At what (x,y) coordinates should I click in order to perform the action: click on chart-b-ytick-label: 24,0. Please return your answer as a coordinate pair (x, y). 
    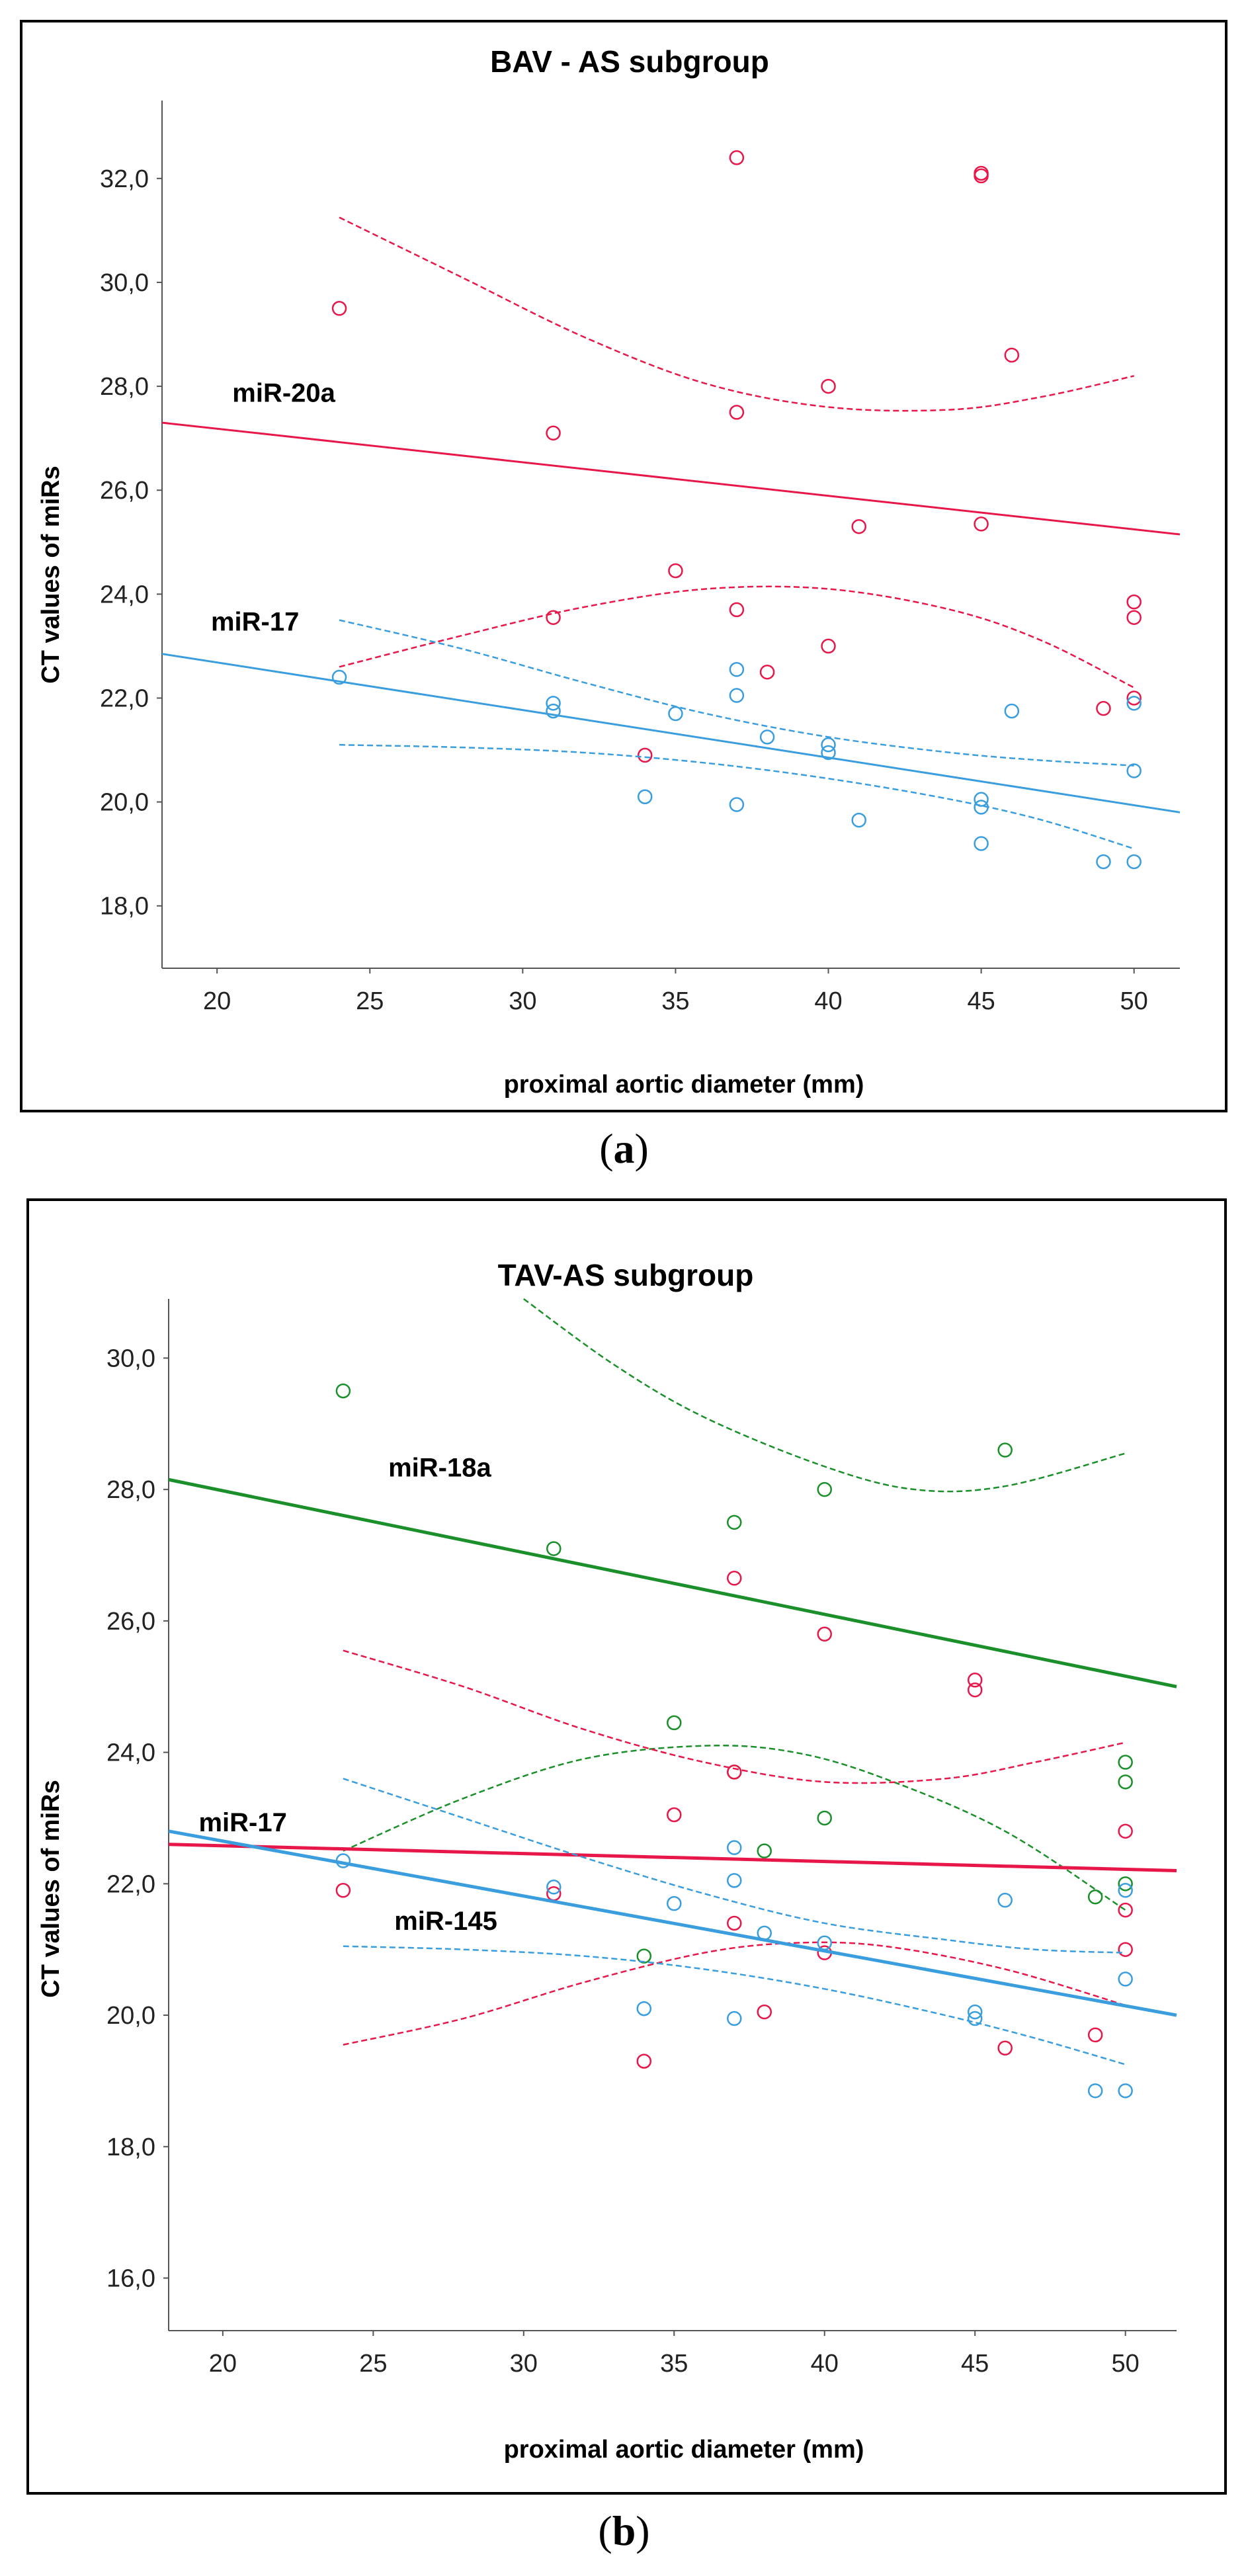
    Looking at the image, I should click on (130, 1753).